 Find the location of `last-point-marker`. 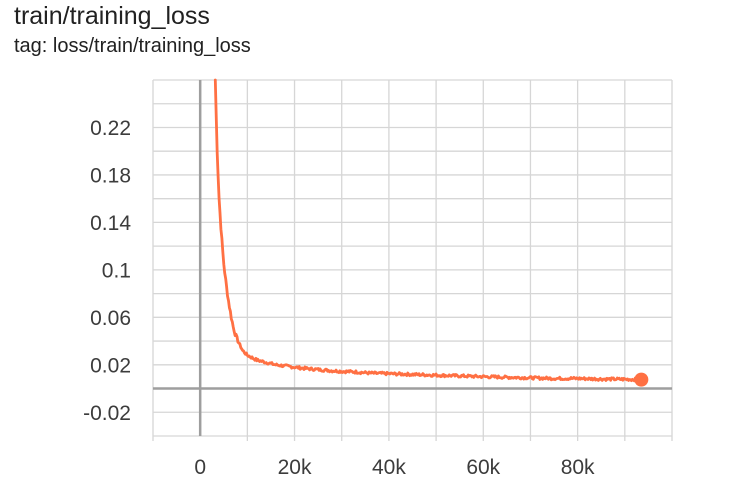

last-point-marker is located at coordinates (641, 379).